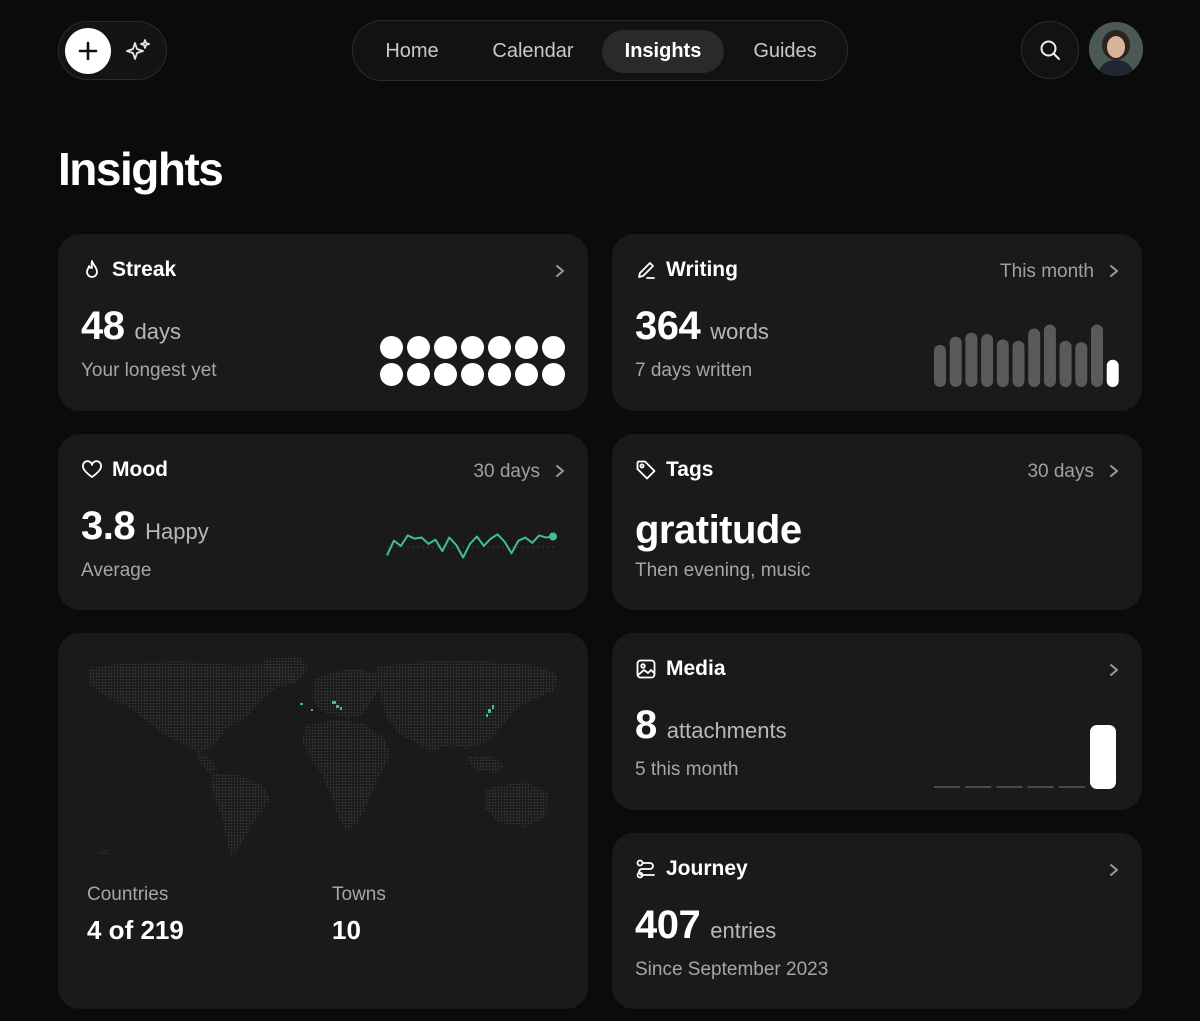 This screenshot has height=1021, width=1200. Describe the element at coordinates (397, 709) in the screenshot. I see `visited-countries` at that location.